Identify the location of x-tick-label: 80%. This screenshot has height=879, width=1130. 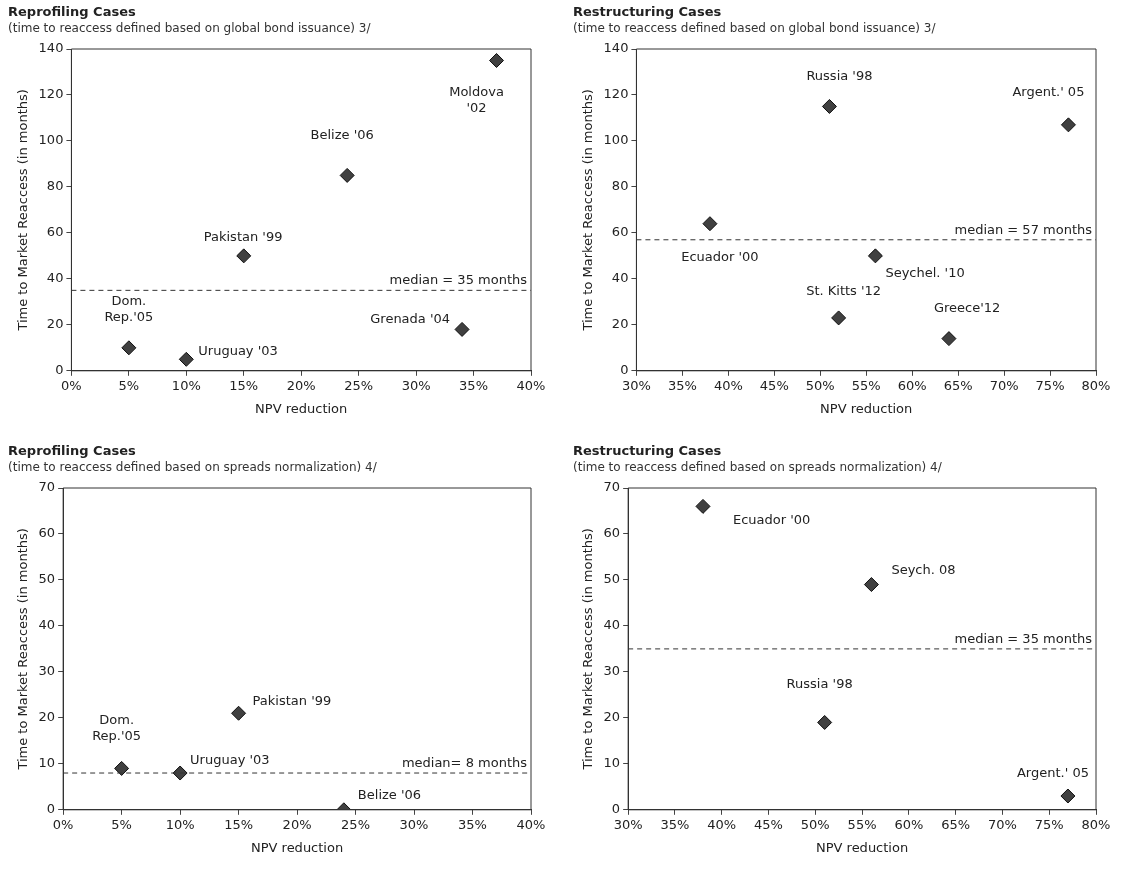
(1096, 385).